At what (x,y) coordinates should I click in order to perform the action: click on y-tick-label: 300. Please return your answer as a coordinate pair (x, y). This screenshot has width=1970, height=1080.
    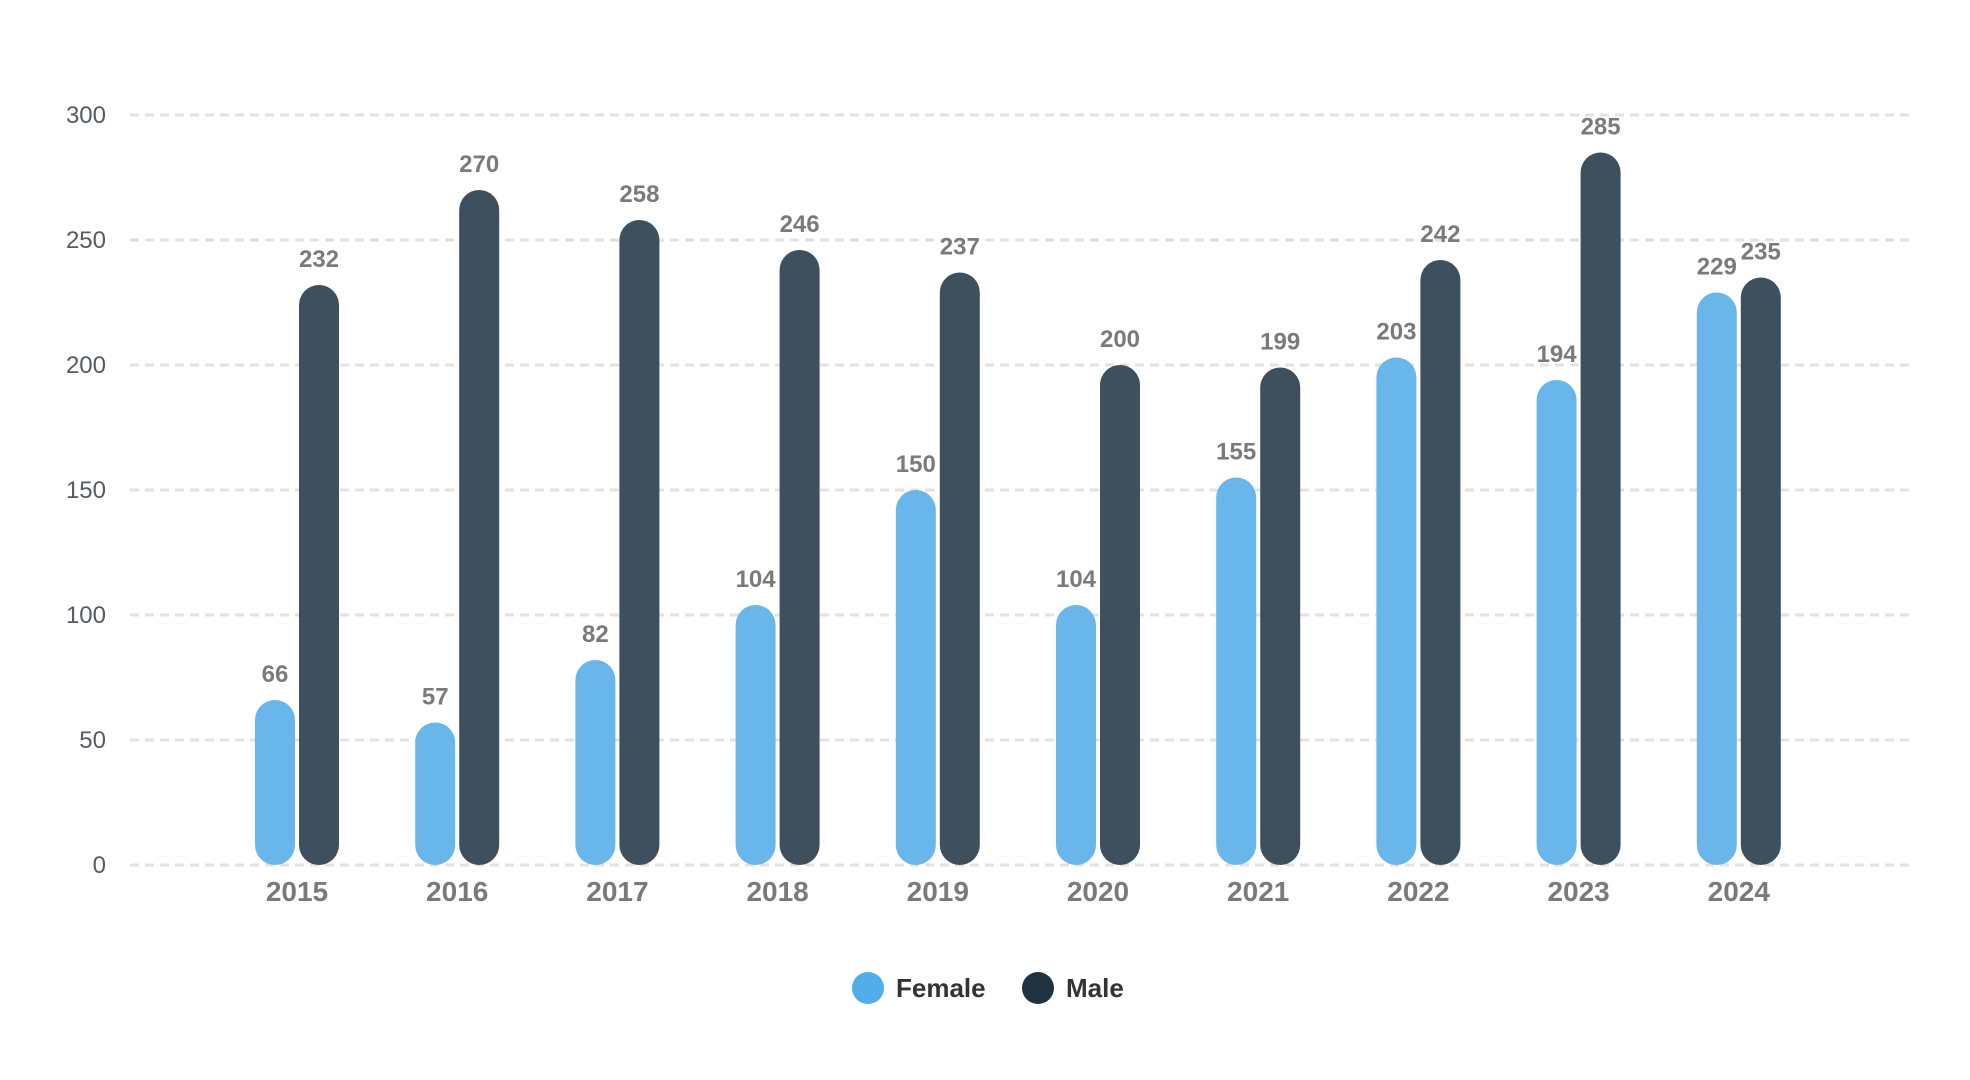
    Looking at the image, I should click on (86, 115).